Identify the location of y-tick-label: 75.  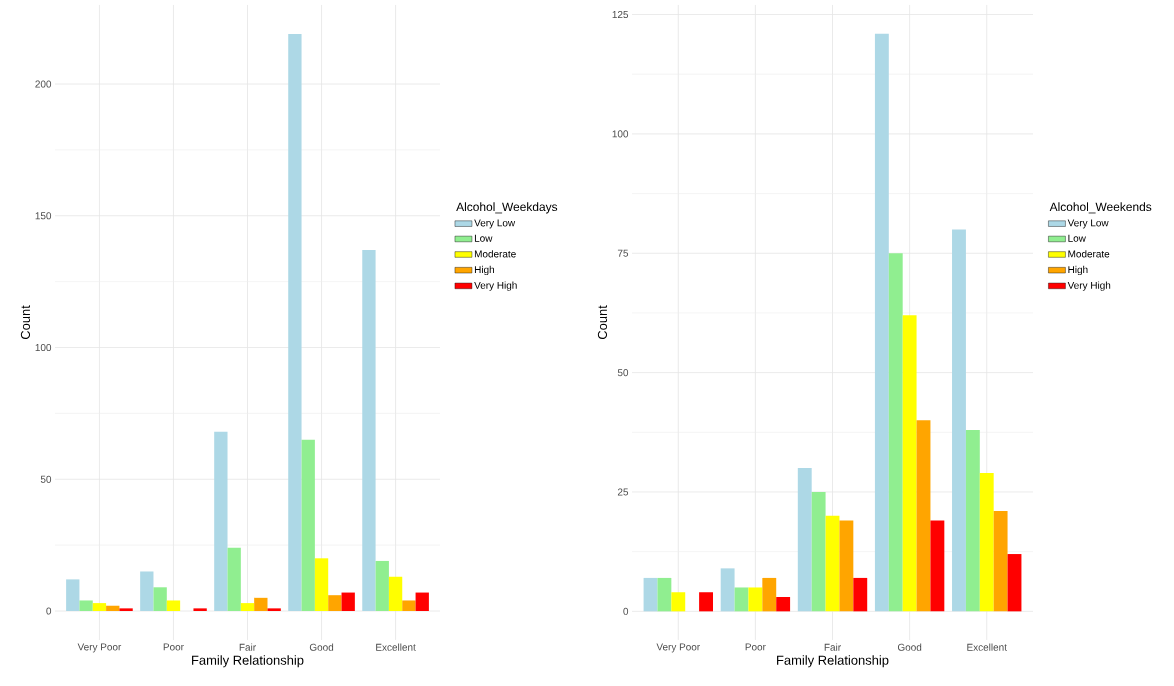
(623, 253).